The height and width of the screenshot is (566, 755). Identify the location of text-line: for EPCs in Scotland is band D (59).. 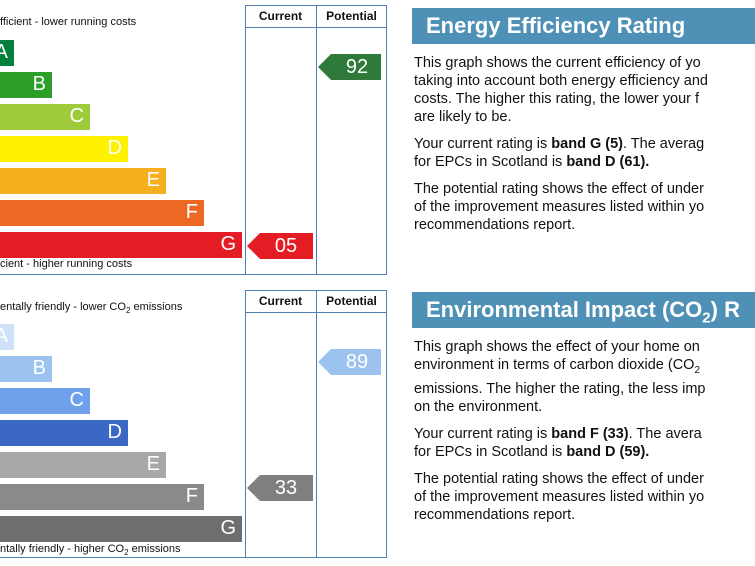
(584, 452).